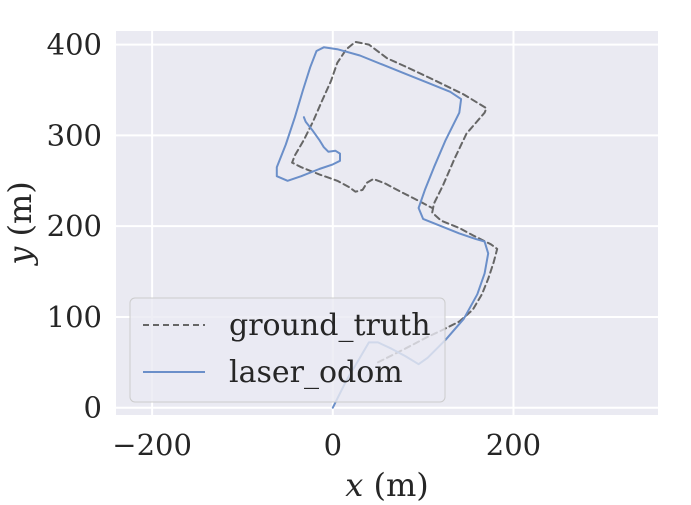 The width and height of the screenshot is (691, 505). What do you see at coordinates (387, 485) in the screenshot?
I see `x-axis-label: x (m)` at bounding box center [387, 485].